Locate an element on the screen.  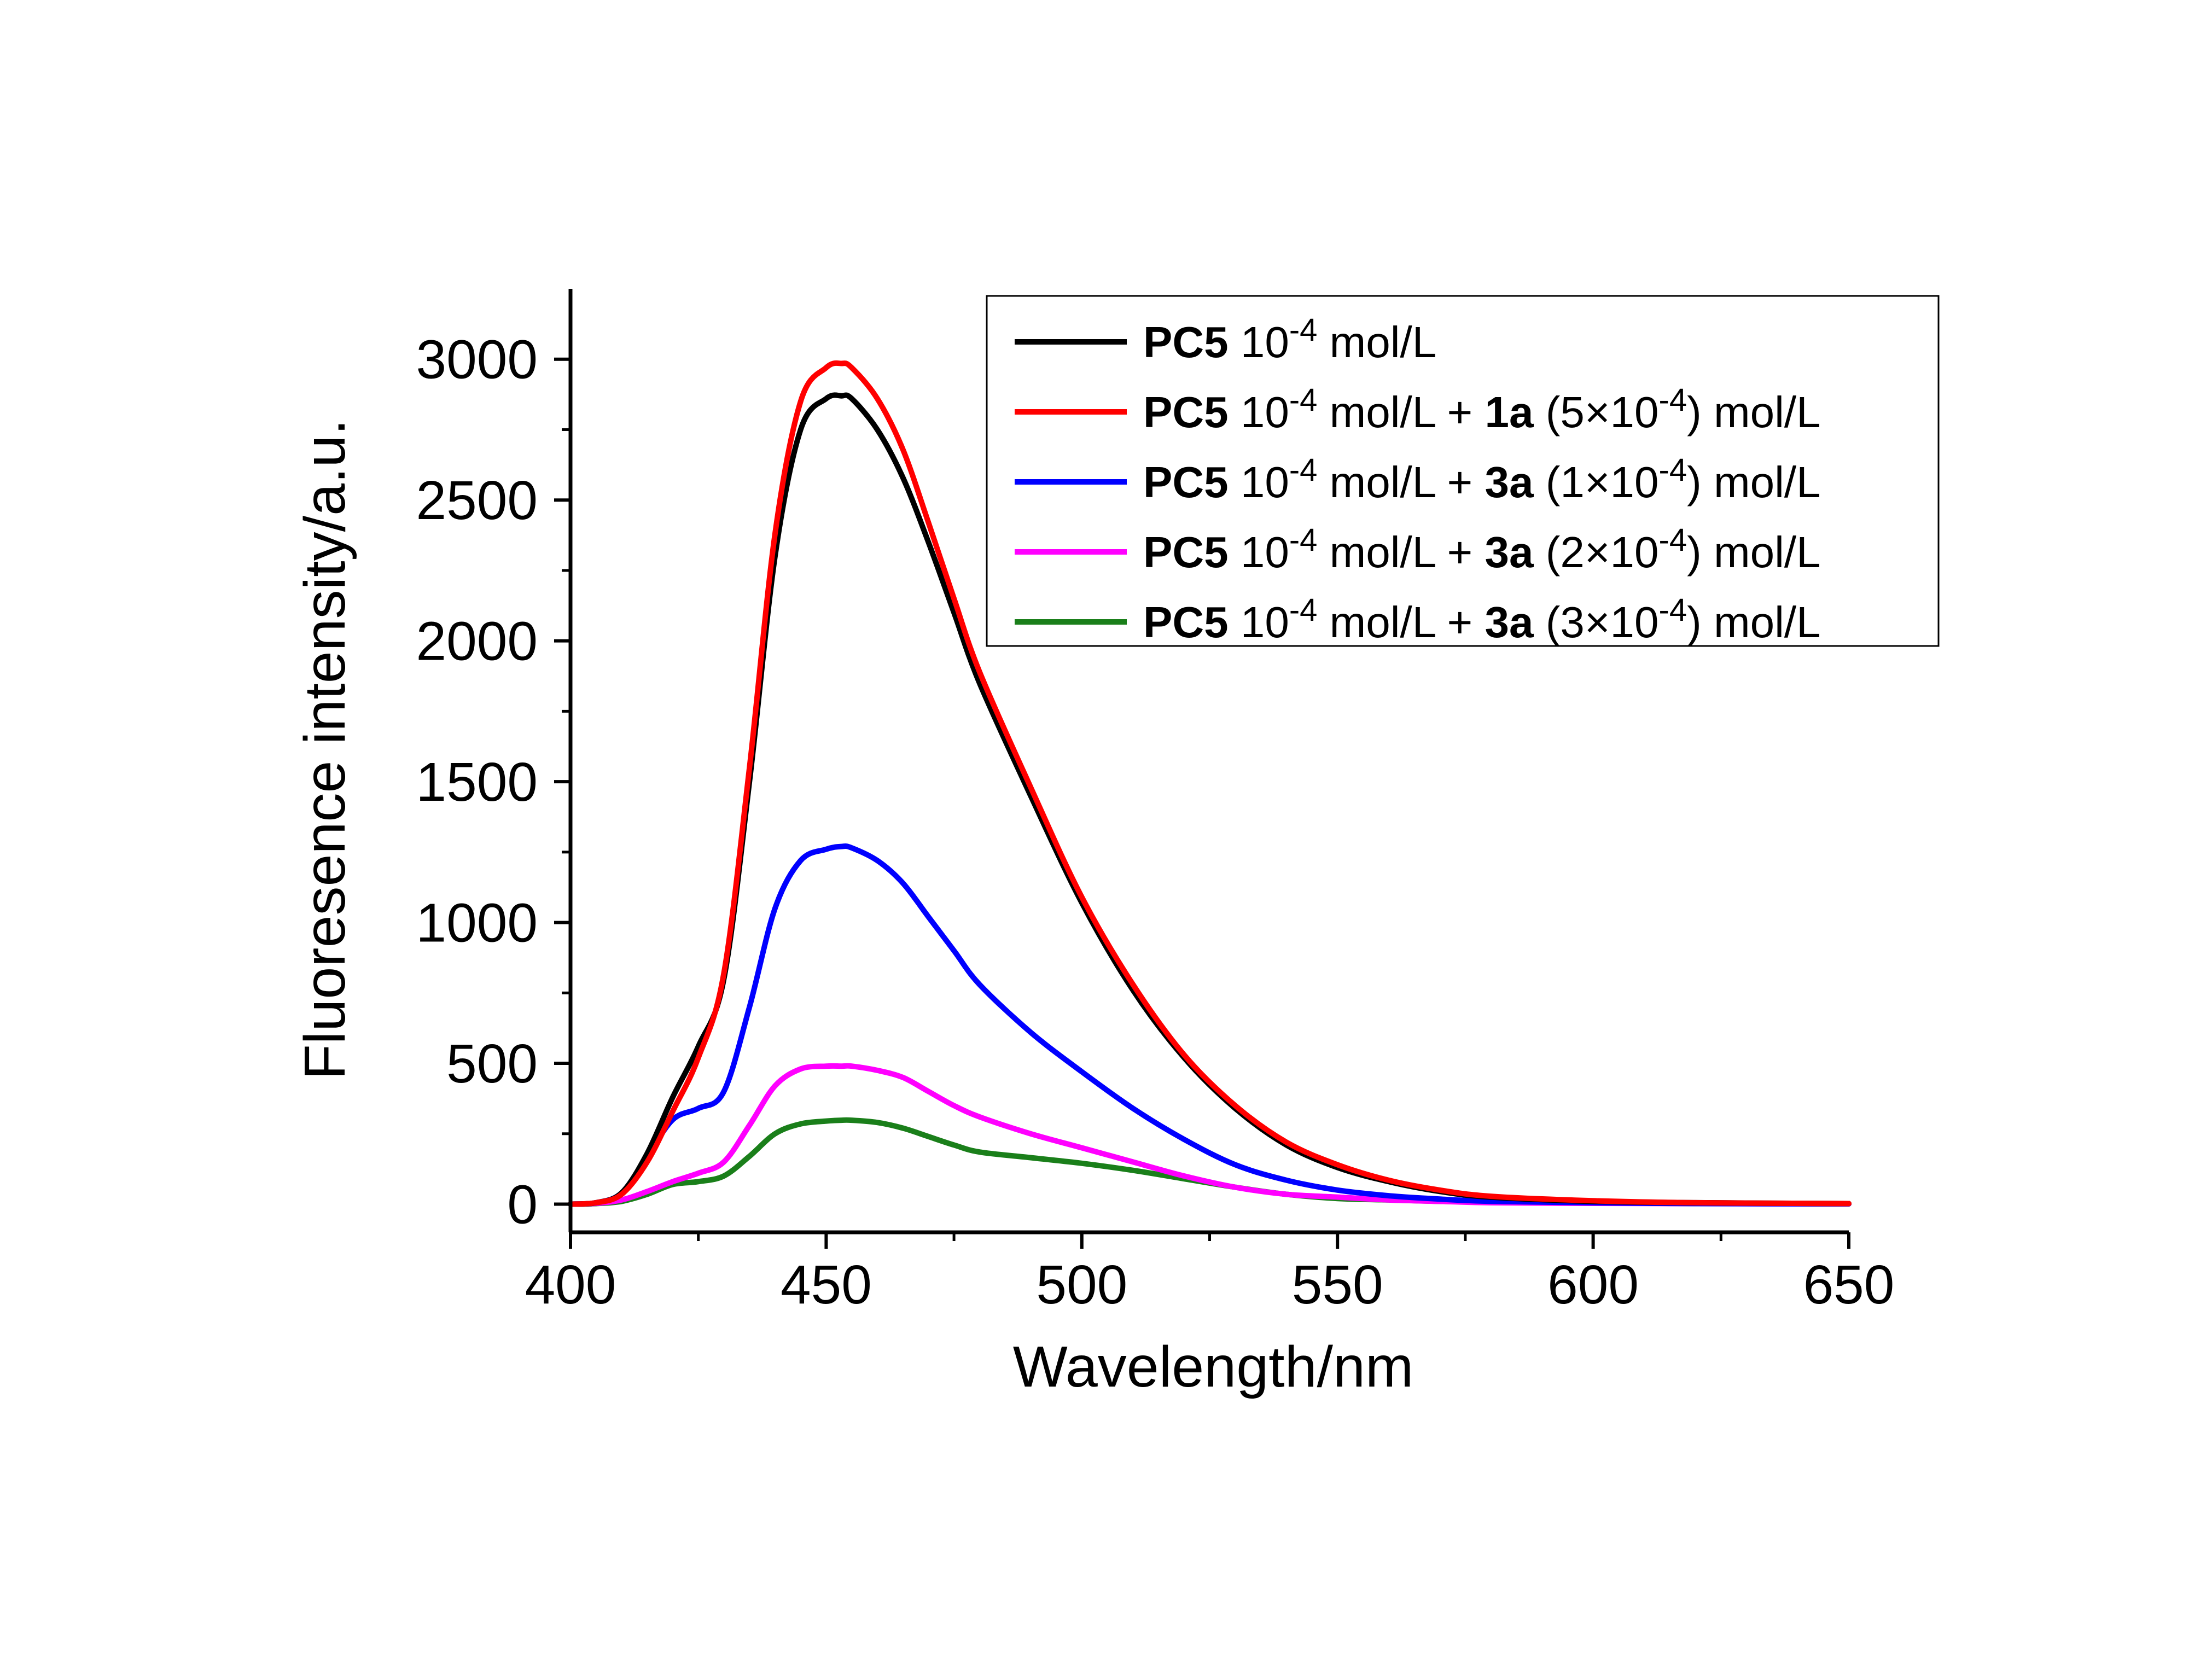
y-tick-label: 2000 is located at coordinates (477, 641).